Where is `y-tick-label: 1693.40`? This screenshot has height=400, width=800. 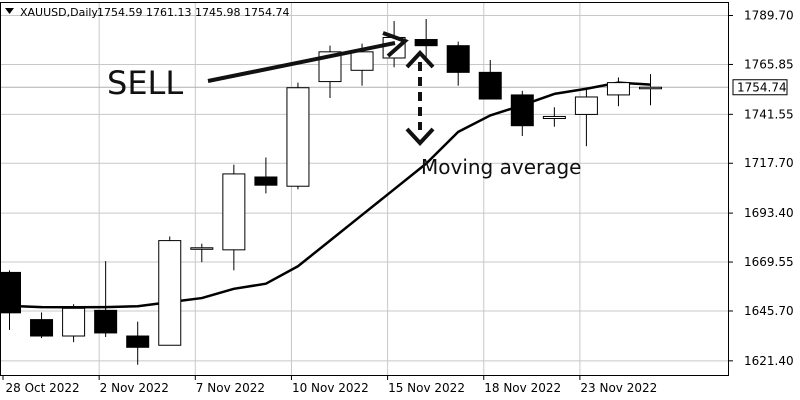
y-tick-label: 1693.40 is located at coordinates (769, 213).